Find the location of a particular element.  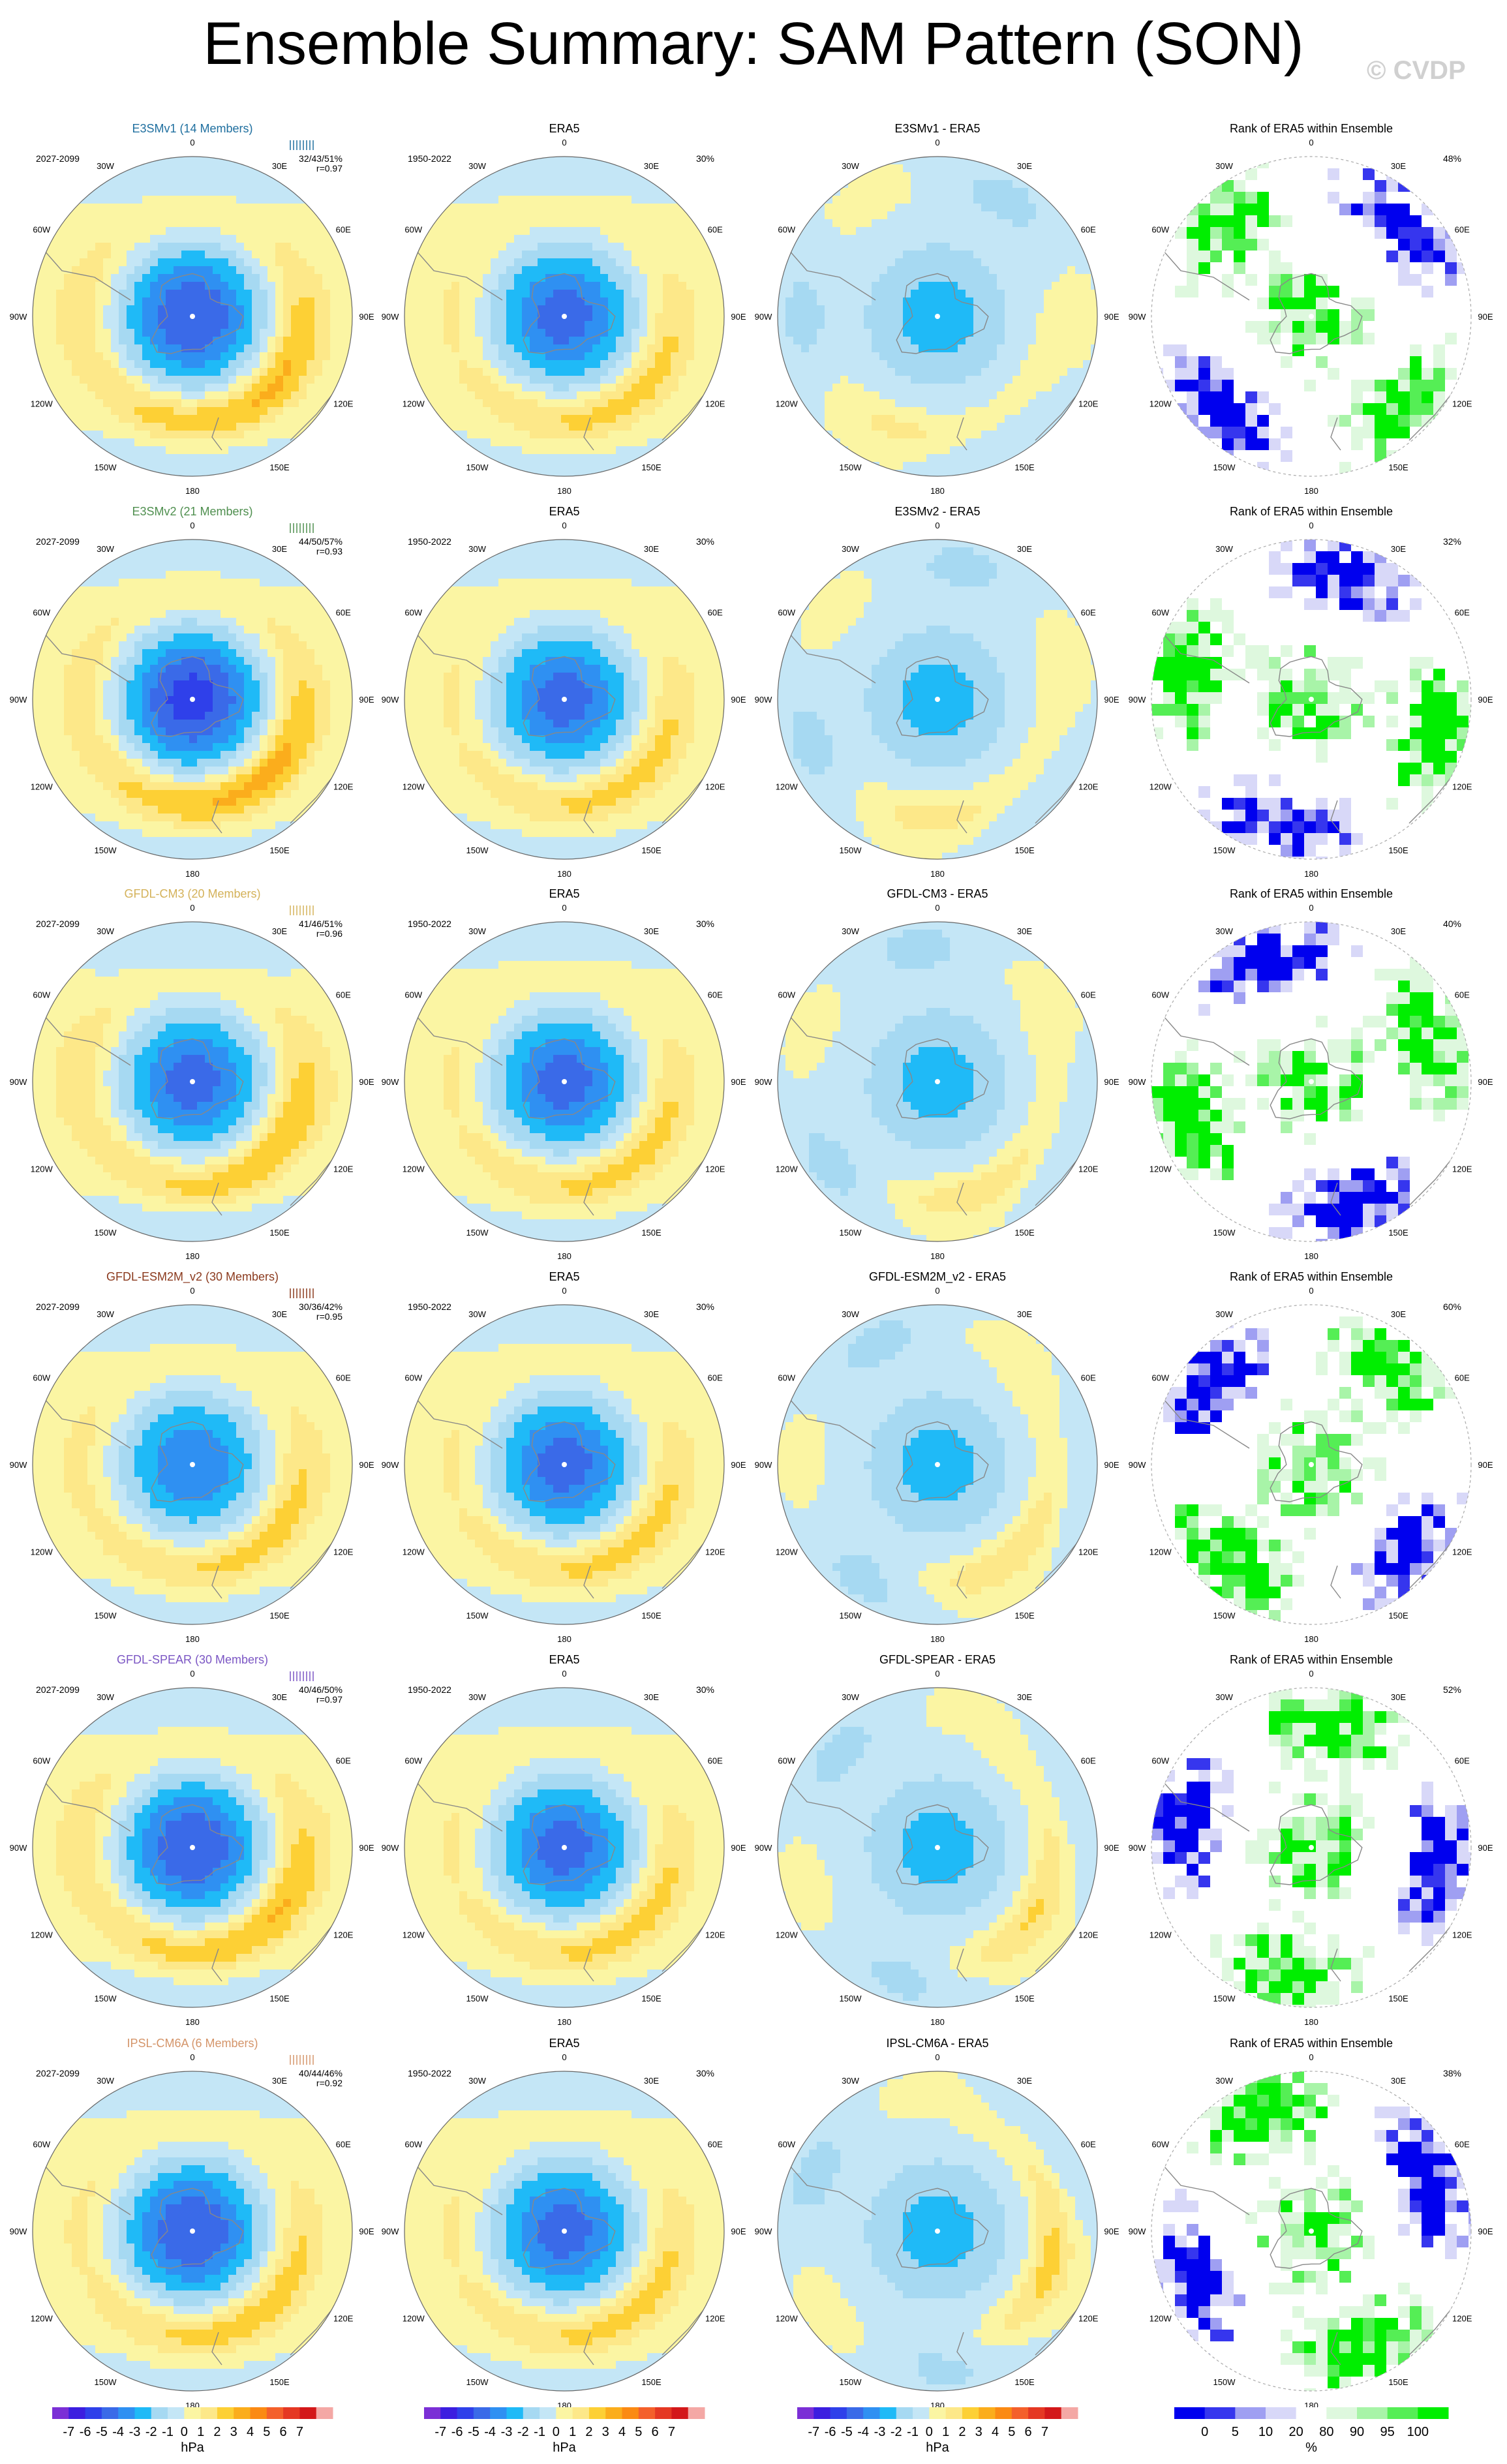

model-title: E3SMv1 (14 Members) is located at coordinates (192, 128).